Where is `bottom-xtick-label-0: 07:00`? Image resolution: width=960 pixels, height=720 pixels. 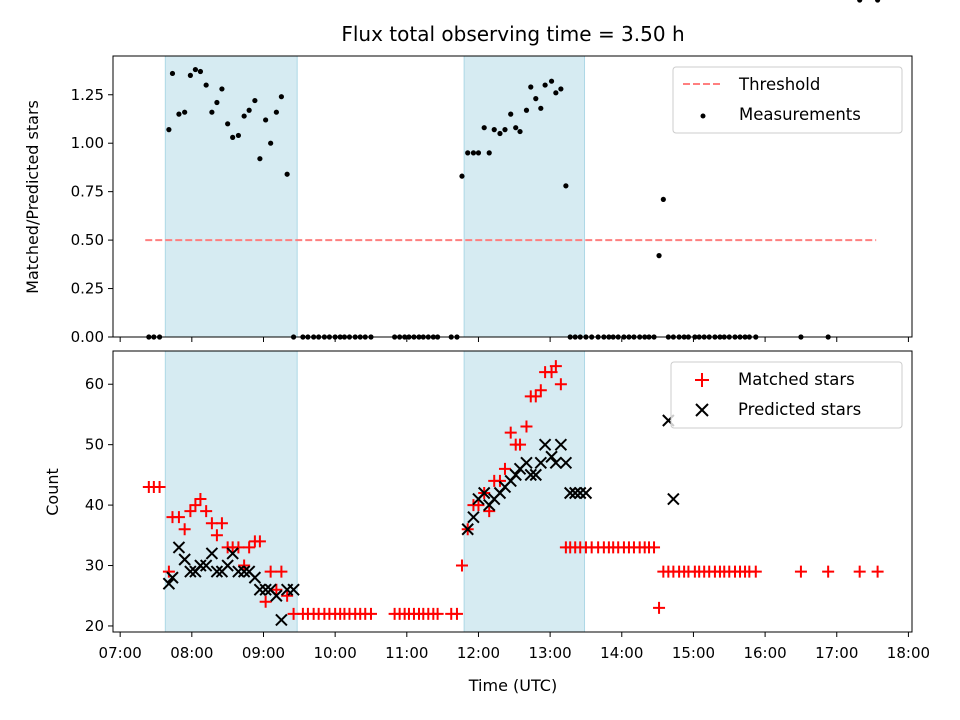
bottom-xtick-label-0: 07:00 is located at coordinates (120, 653).